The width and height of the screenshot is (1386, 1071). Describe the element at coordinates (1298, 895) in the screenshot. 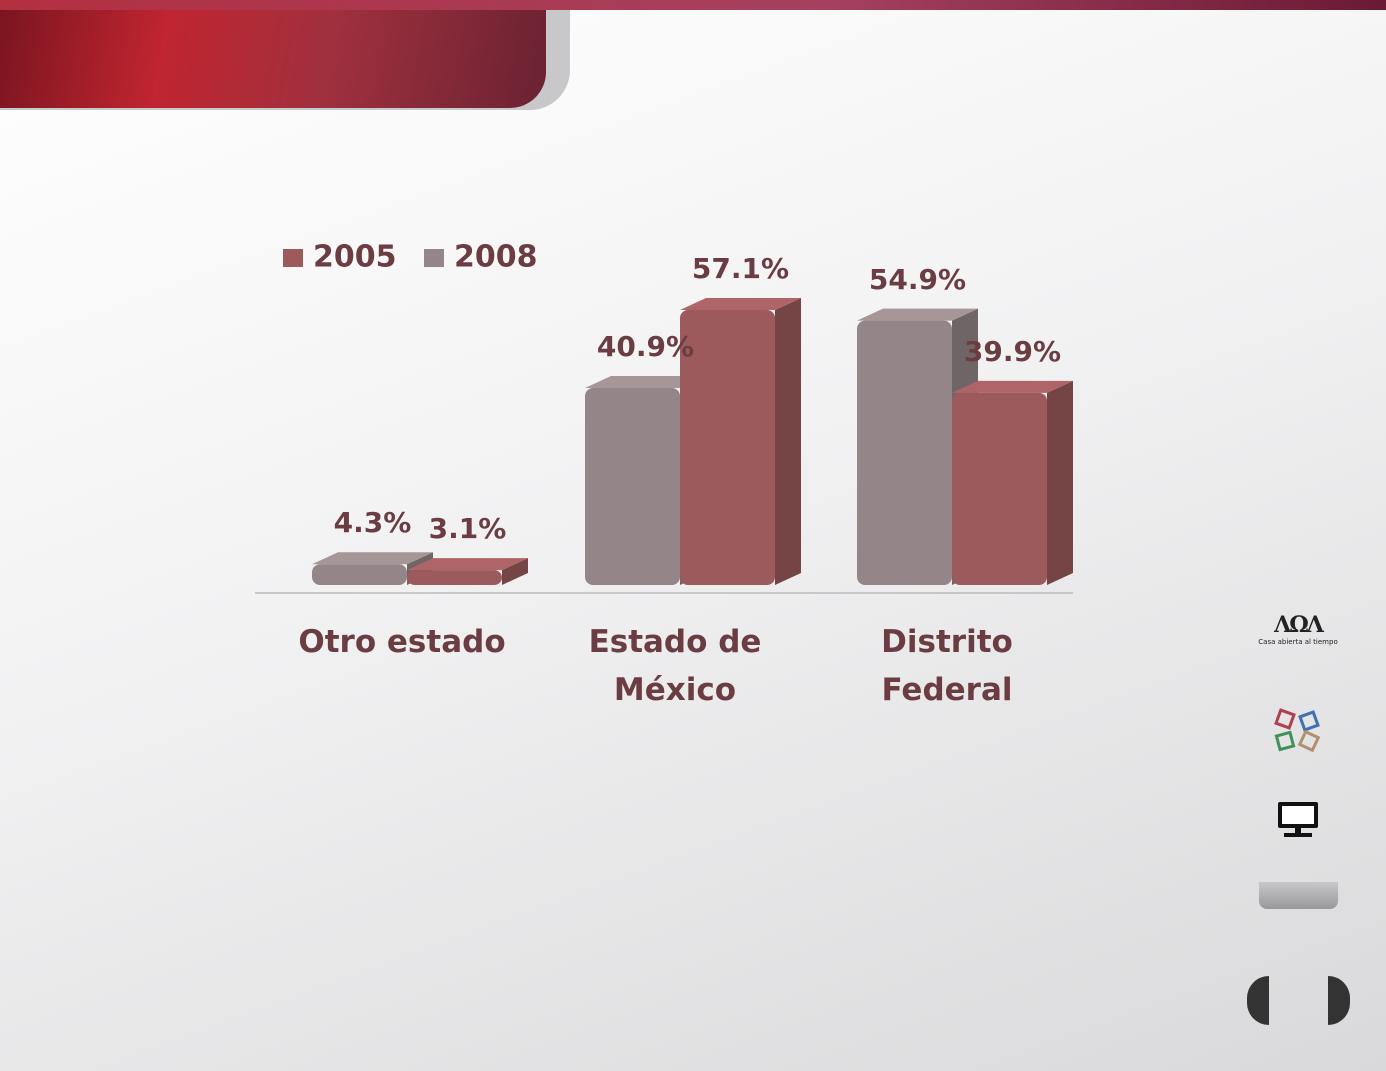

I see `grey-button` at that location.